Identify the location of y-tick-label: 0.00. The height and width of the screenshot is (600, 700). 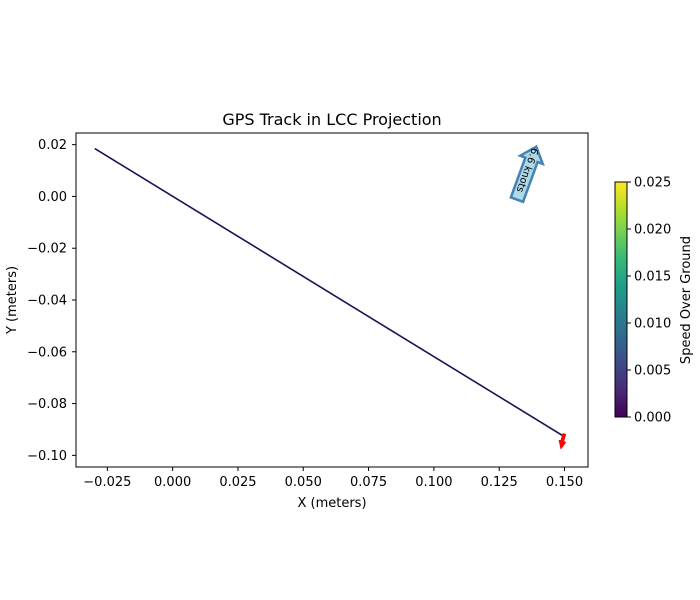
(52, 197).